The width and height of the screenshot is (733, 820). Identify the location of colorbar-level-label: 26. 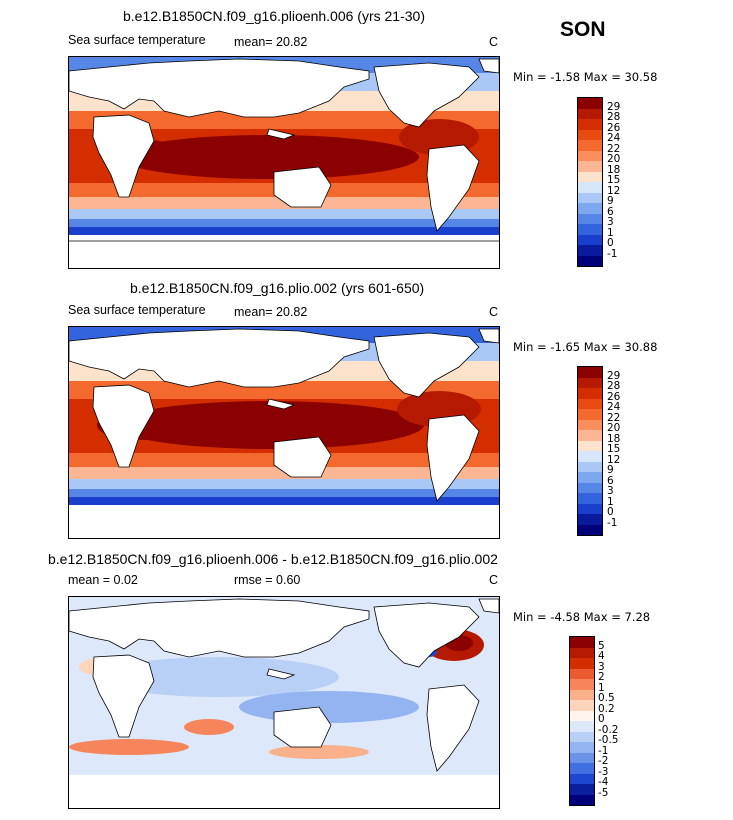
(614, 396).